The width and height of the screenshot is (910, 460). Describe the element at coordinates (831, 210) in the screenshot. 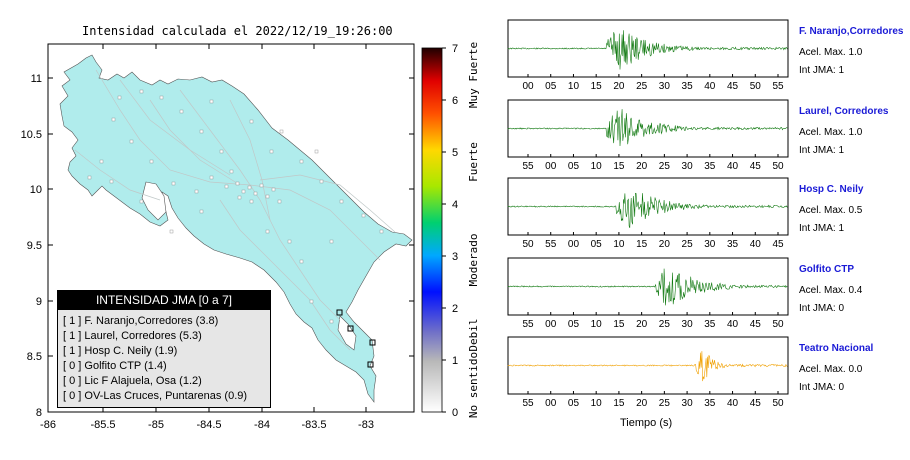

I see `station-acel-max: Acel. Max. 0.5` at that location.